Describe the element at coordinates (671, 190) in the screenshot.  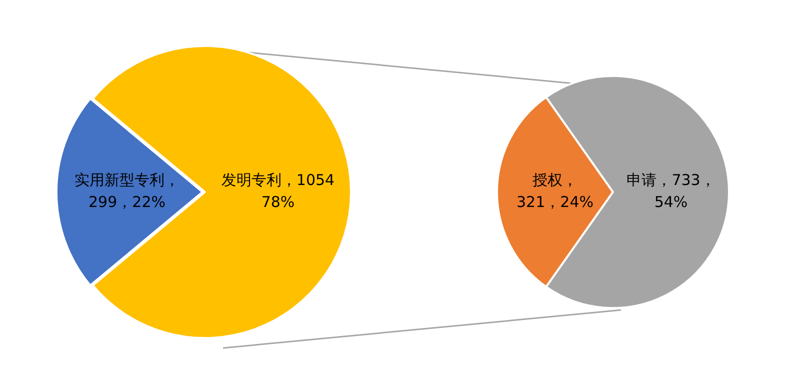
I see `slice-label: 申请，733， 54%` at that location.